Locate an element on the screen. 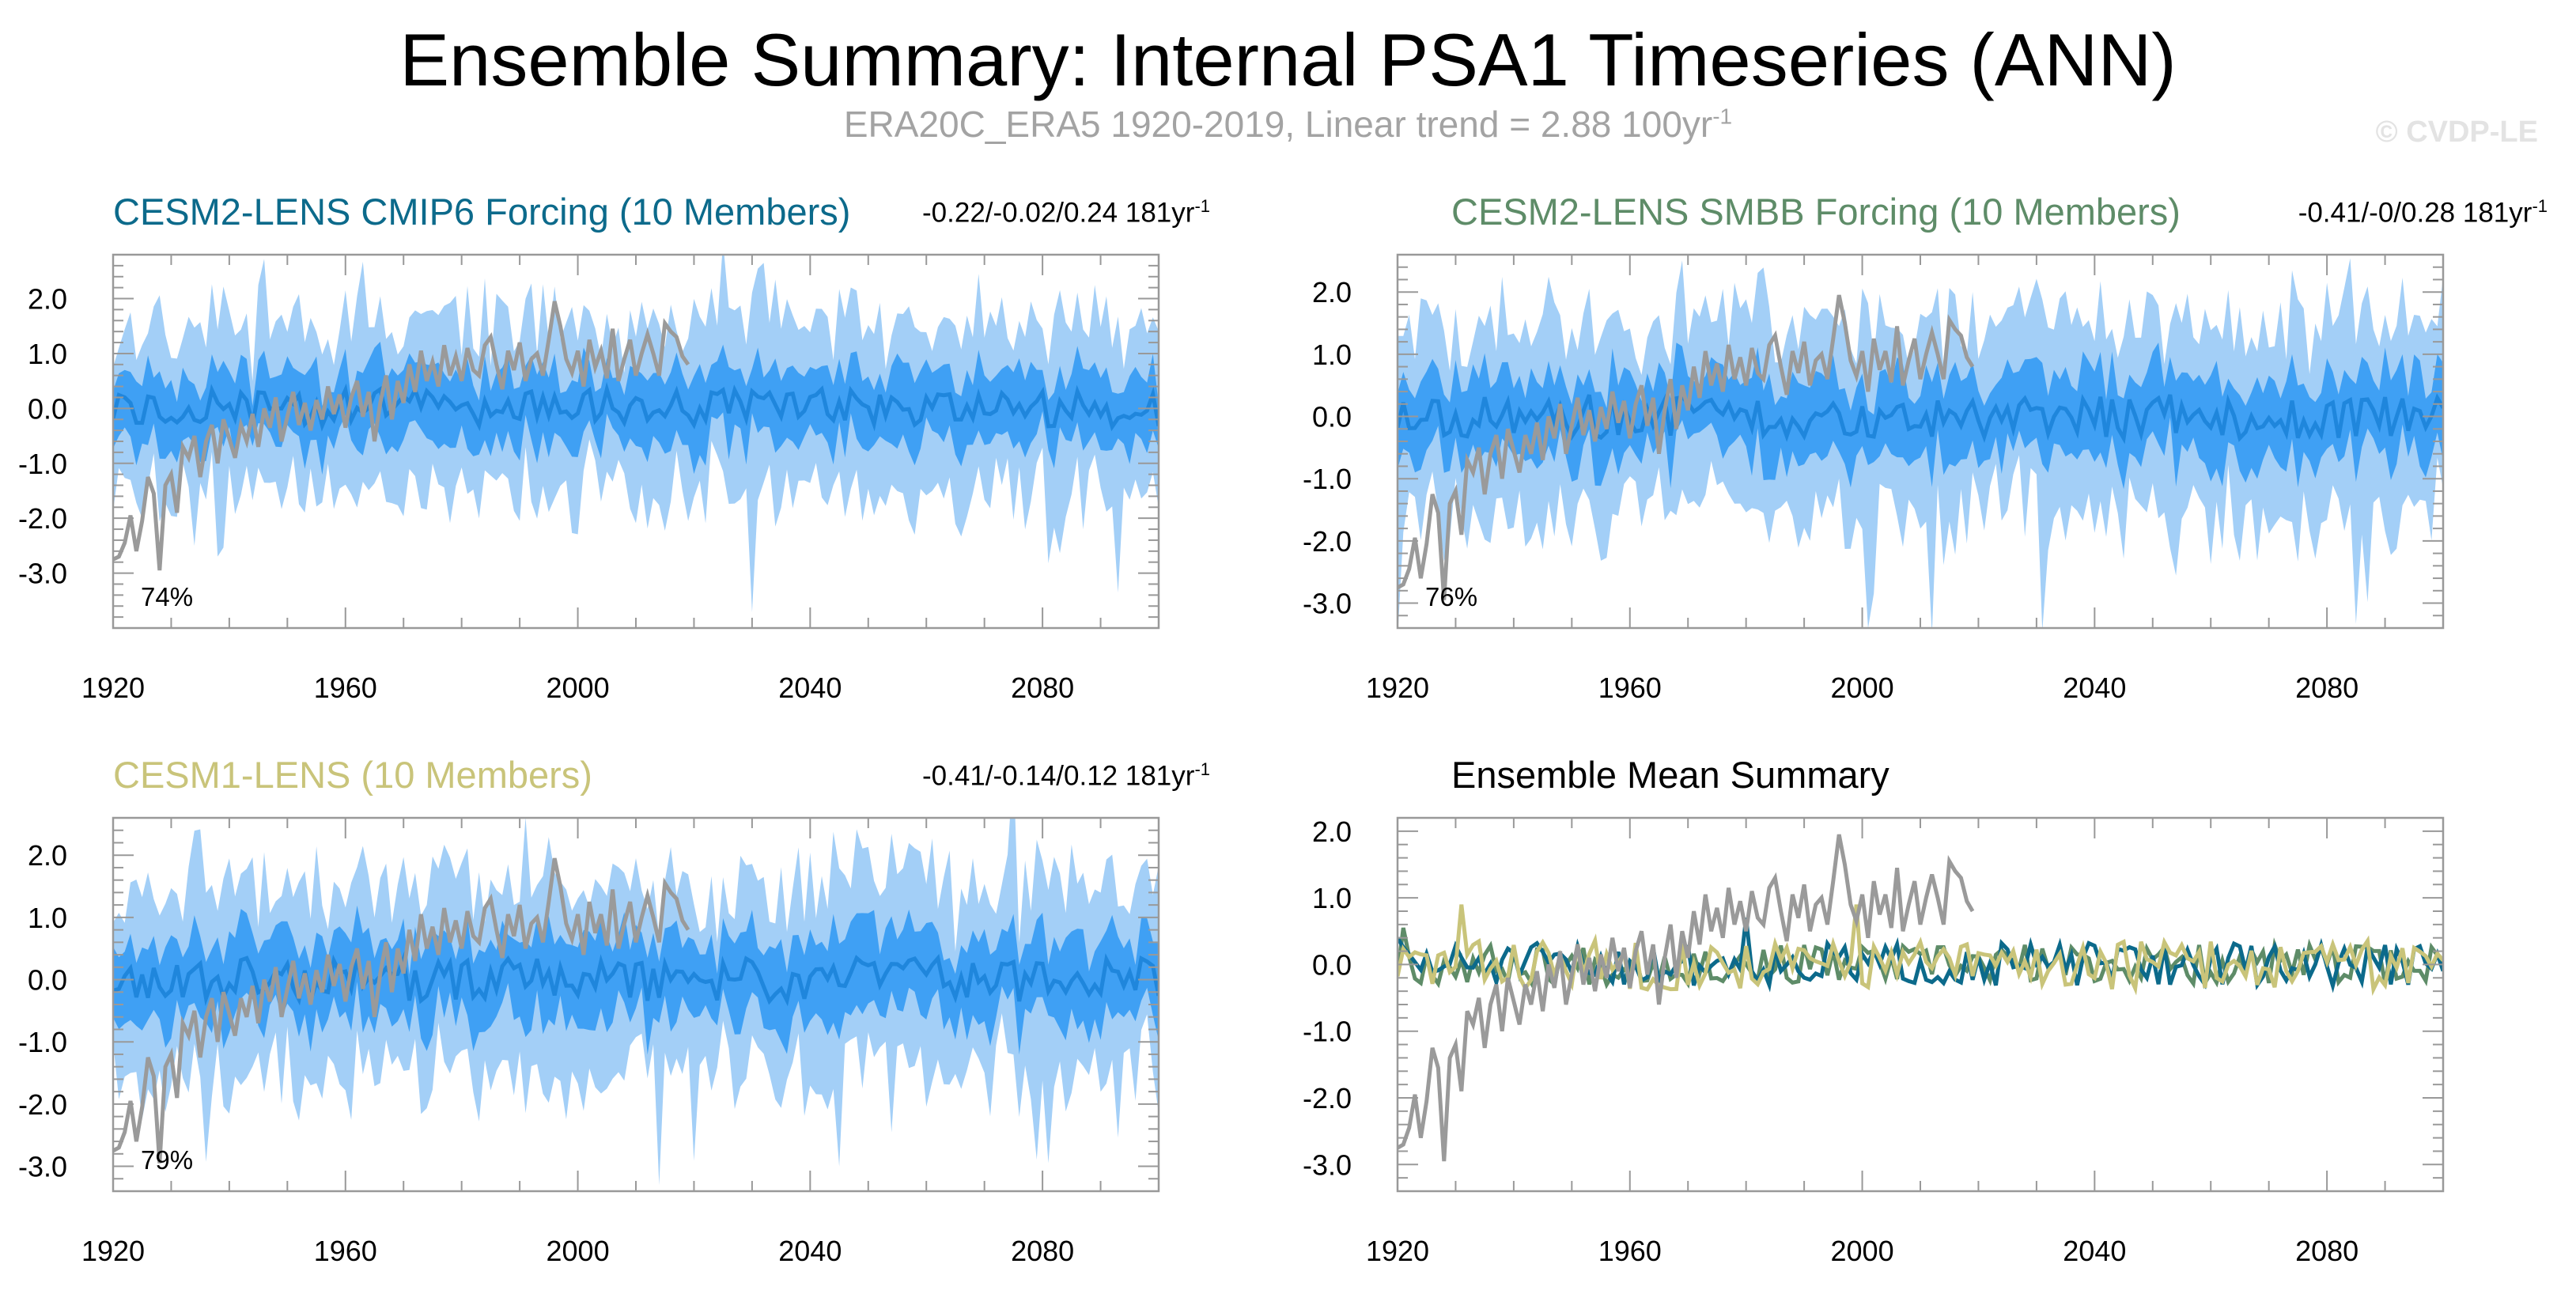 The height and width of the screenshot is (1313, 2576). panel-2-stat-sup: -1 is located at coordinates (2540, 206).